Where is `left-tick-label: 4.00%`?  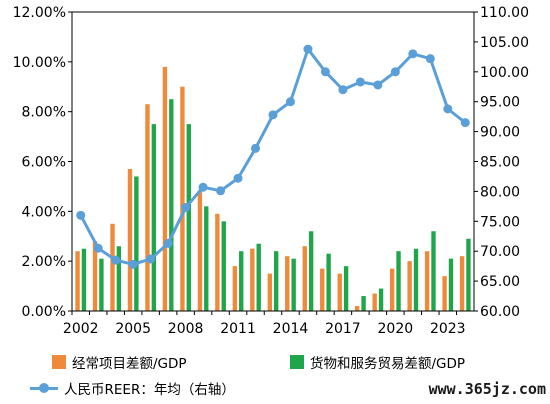
left-tick-label: 4.00% is located at coordinates (44, 212).